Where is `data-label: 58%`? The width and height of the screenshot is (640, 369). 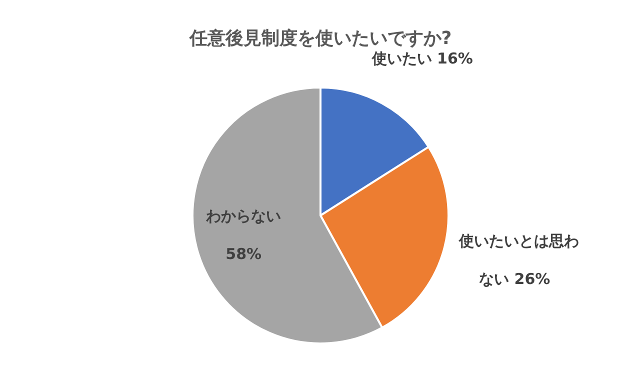 data-label: 58% is located at coordinates (244, 254).